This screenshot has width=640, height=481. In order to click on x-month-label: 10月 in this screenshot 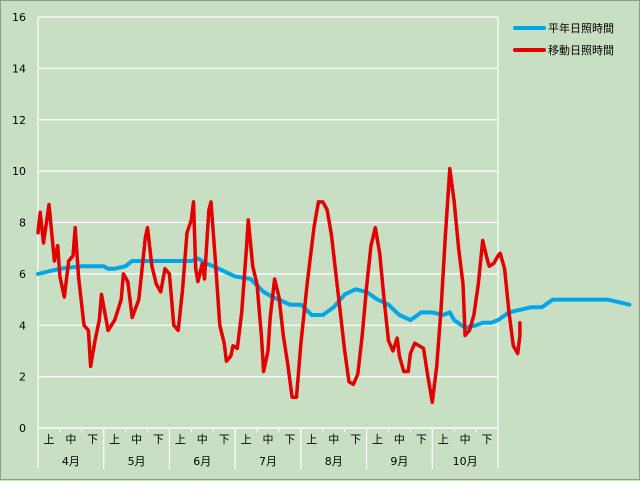, I will do `click(465, 461)`.